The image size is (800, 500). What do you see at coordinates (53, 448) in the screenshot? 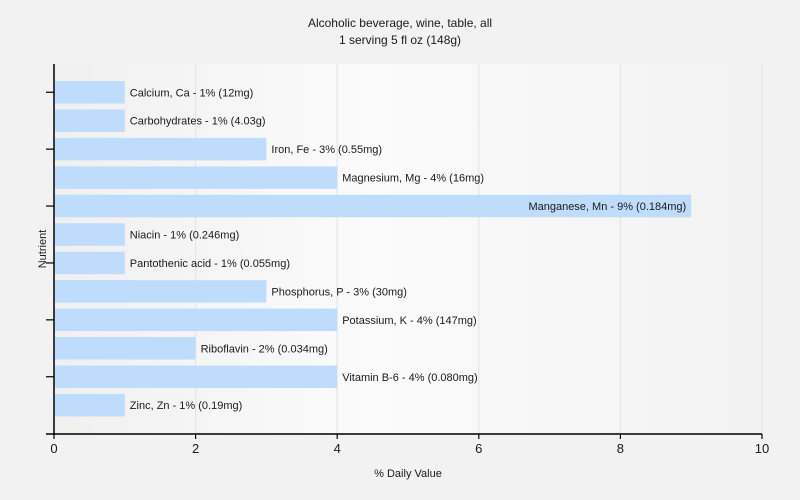
I see `x-tick-label: 0` at bounding box center [53, 448].